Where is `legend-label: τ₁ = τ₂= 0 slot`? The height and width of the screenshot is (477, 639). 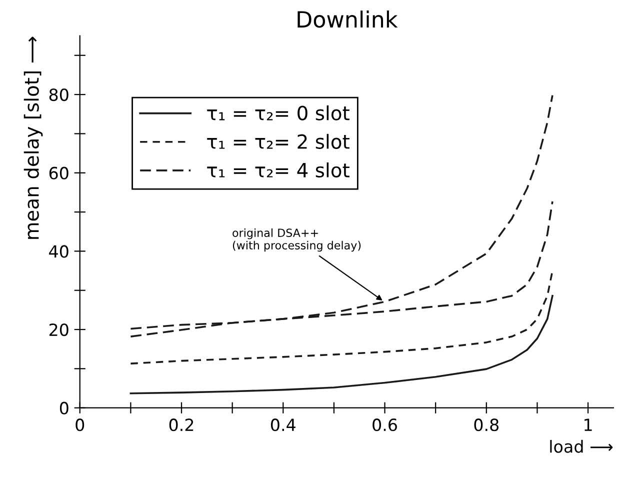 legend-label: τ₁ = τ₂= 0 slot is located at coordinates (278, 112).